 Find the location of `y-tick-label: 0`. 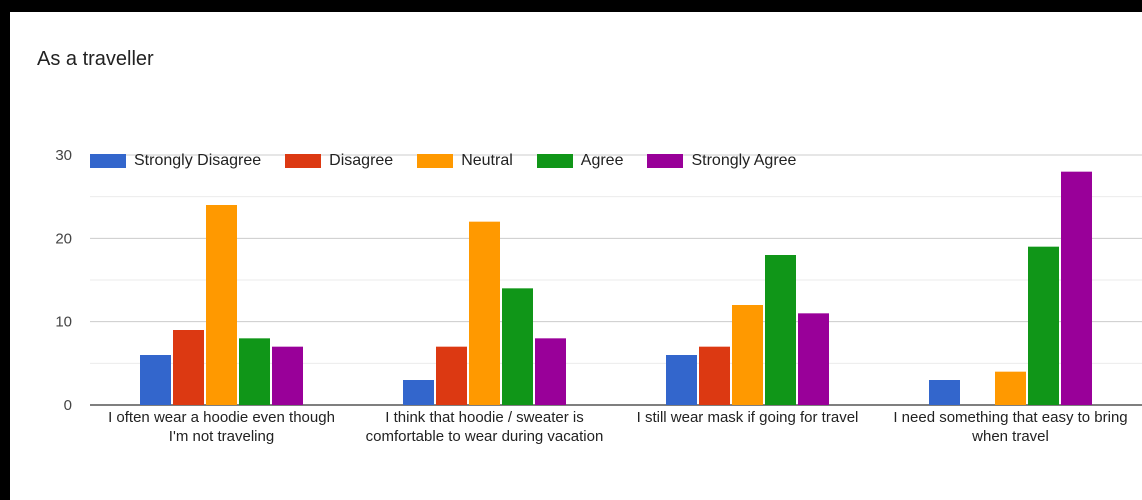

y-tick-label: 0 is located at coordinates (68, 405).